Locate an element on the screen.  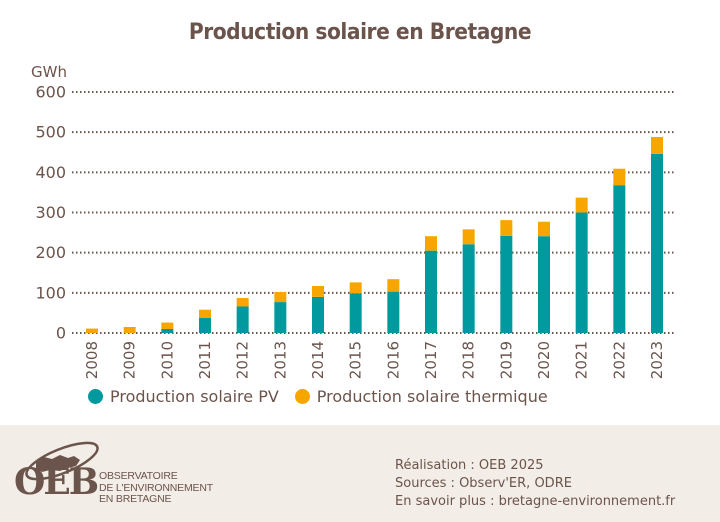
y-tick-label: 500 is located at coordinates (50, 132).